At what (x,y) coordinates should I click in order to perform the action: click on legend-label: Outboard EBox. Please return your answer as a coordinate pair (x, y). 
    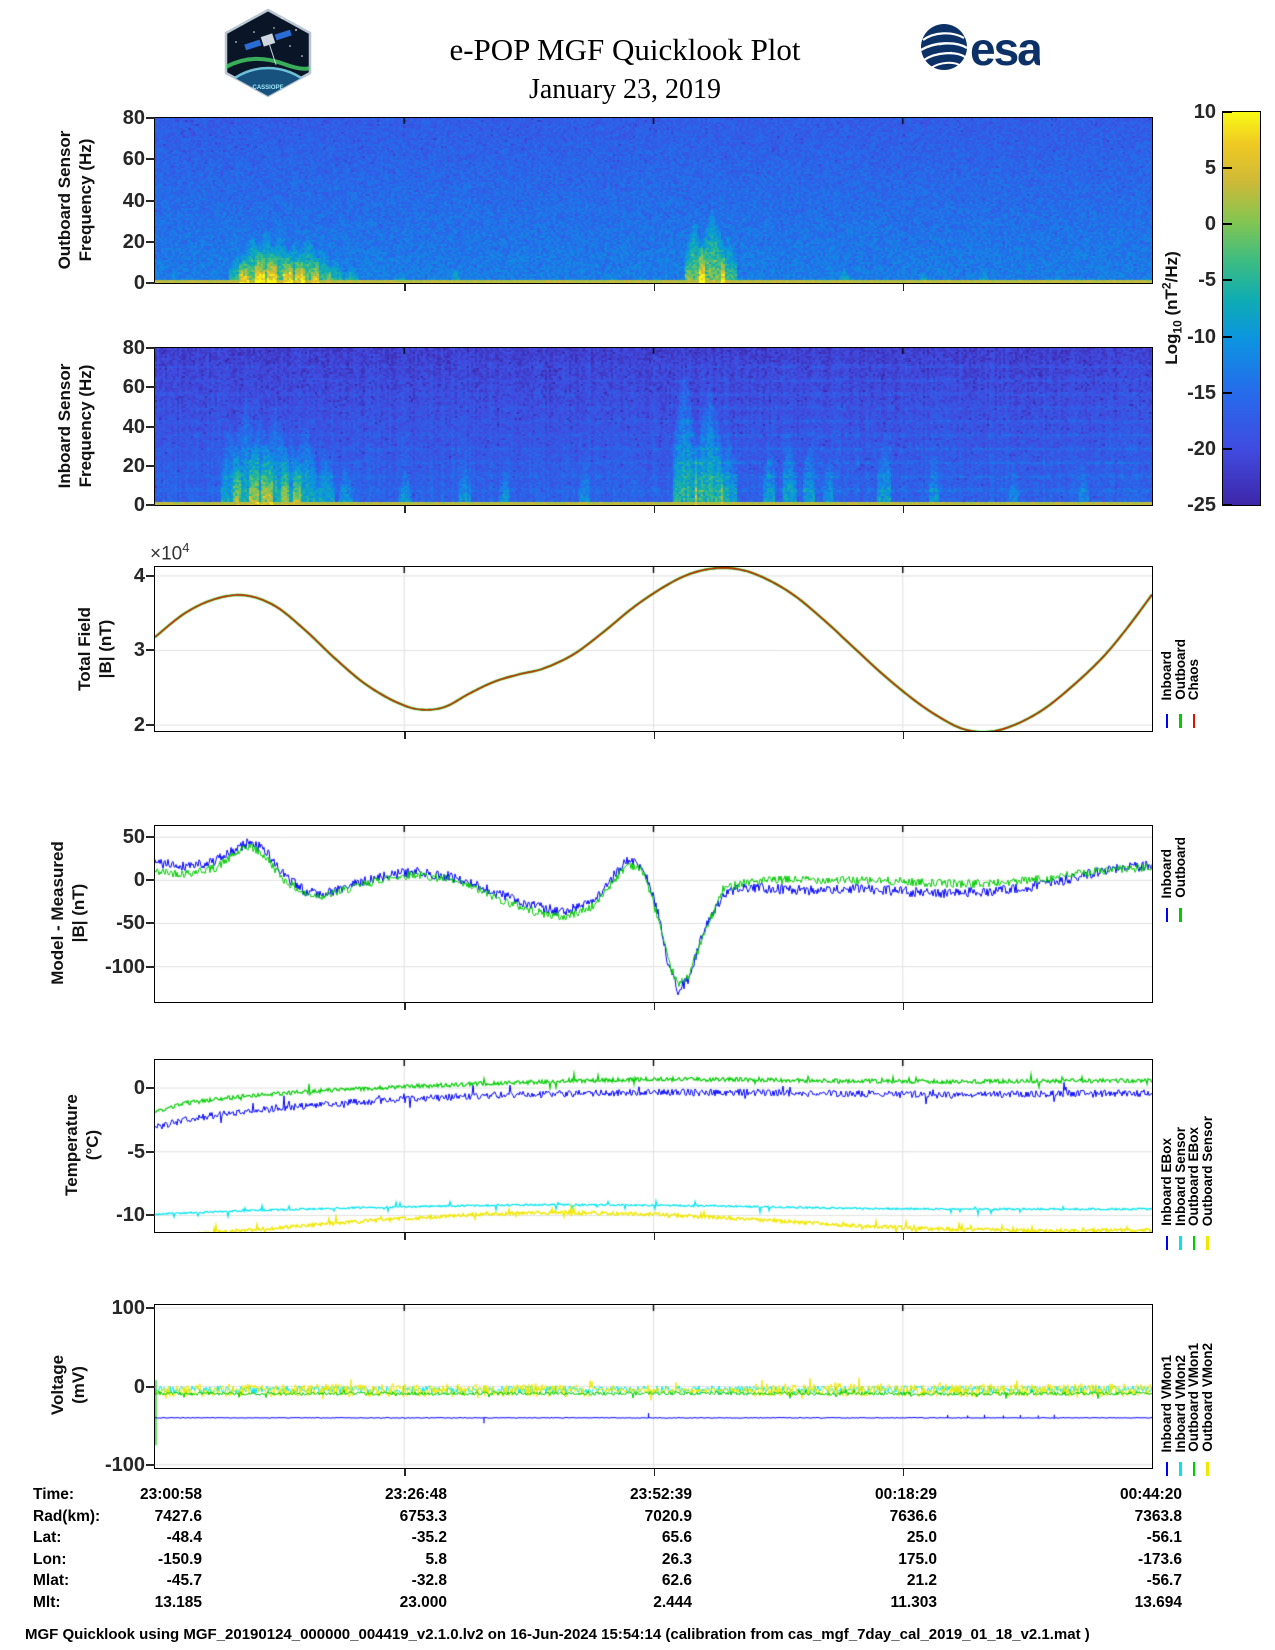
    Looking at the image, I should click on (1193, 1176).